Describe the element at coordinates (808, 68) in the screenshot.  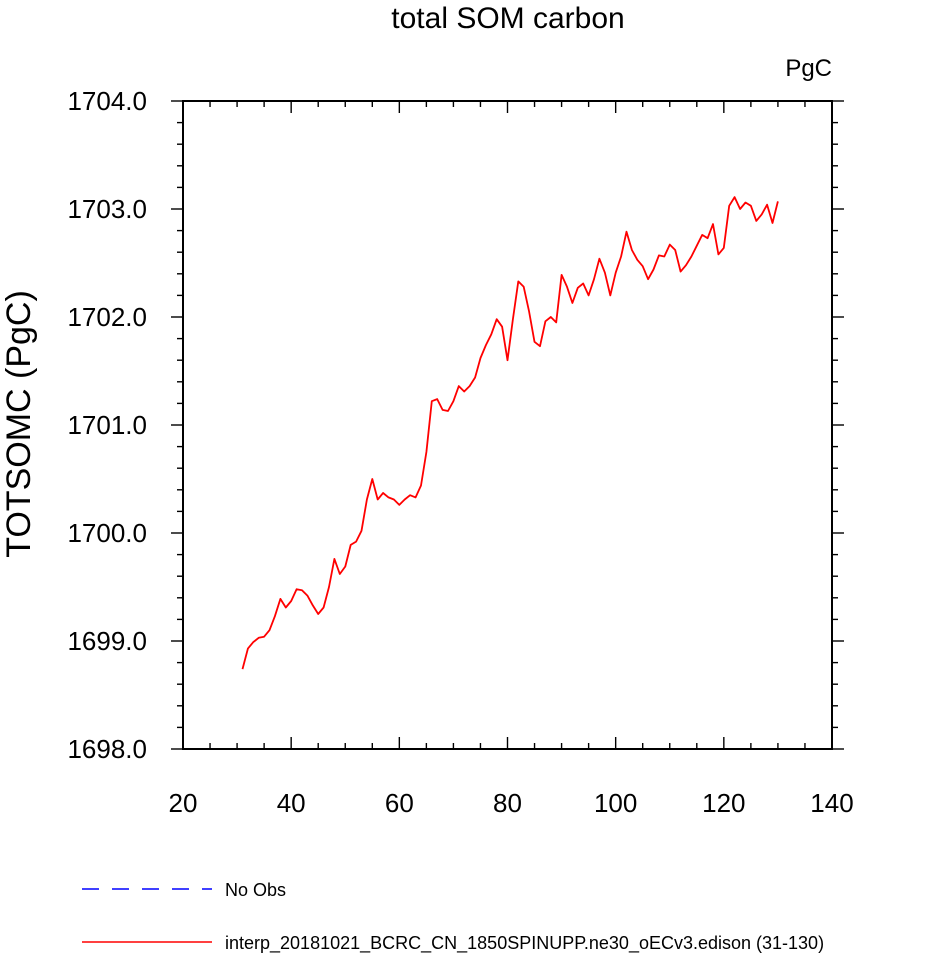
I see `units-label: PgC` at that location.